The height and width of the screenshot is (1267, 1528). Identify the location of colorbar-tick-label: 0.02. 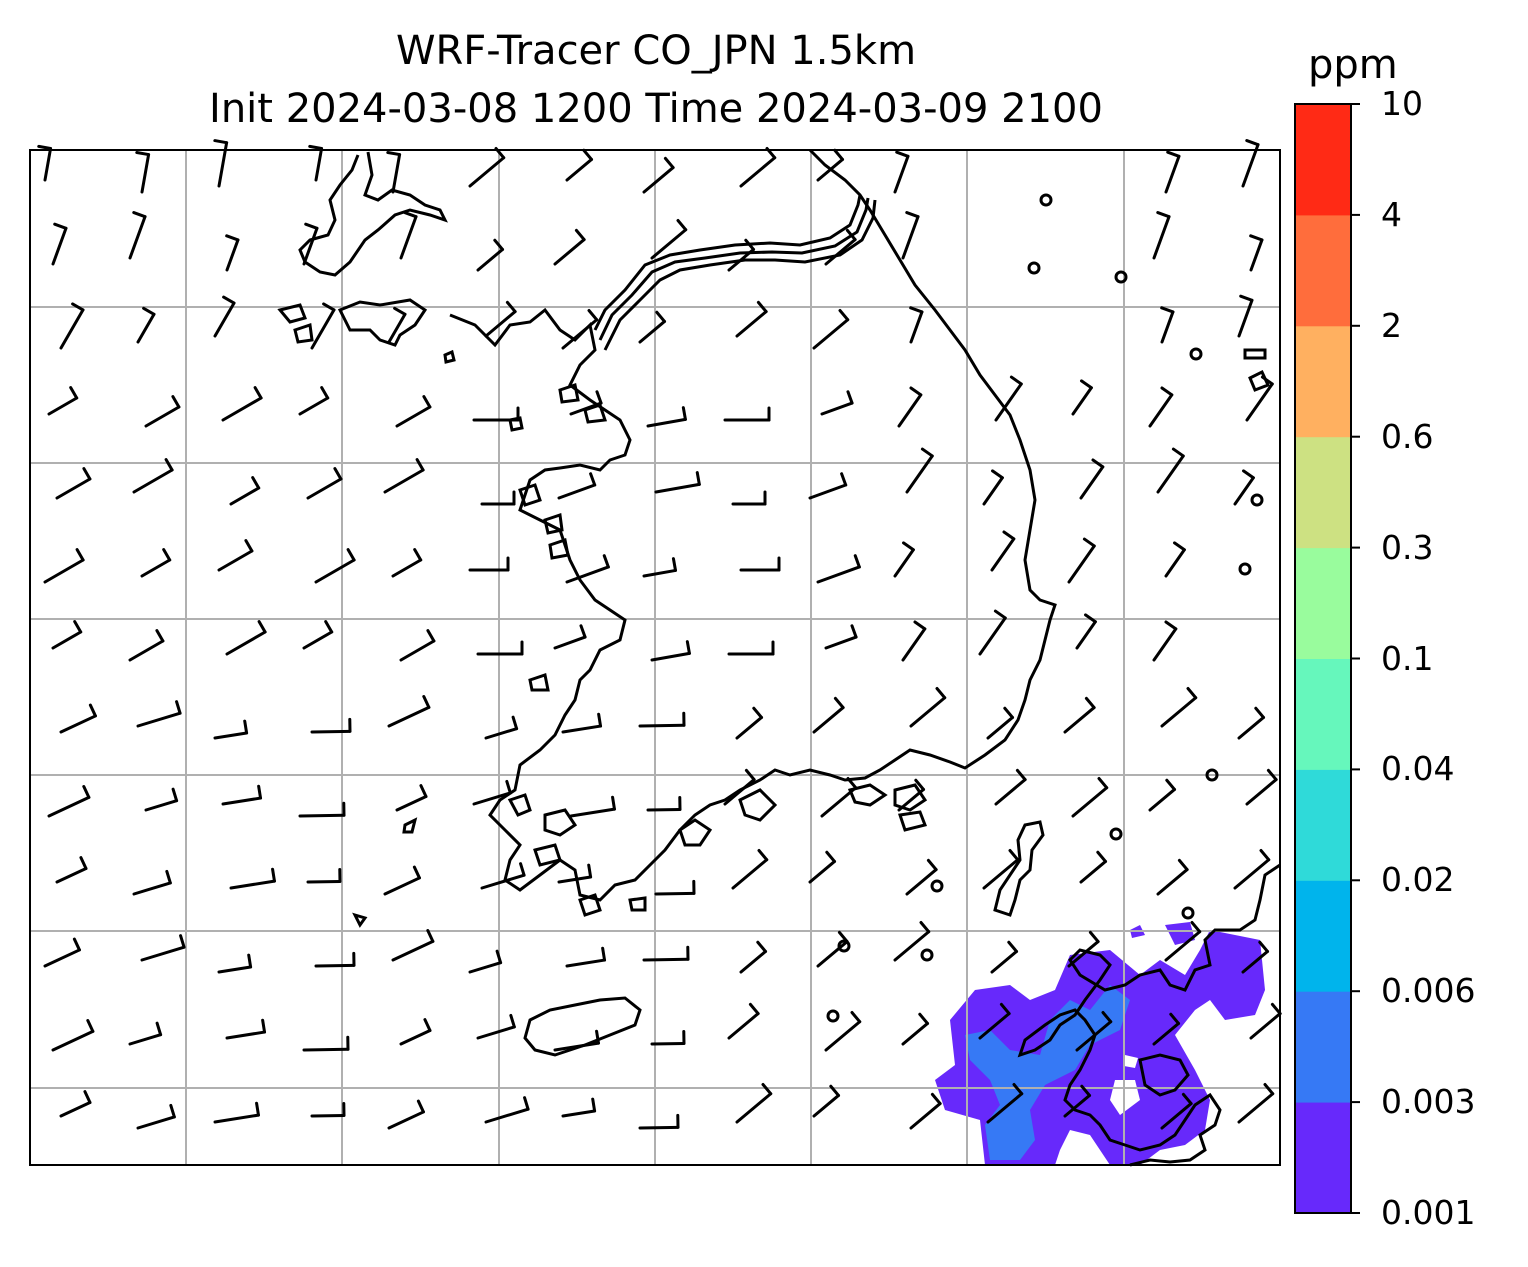
(1418, 880).